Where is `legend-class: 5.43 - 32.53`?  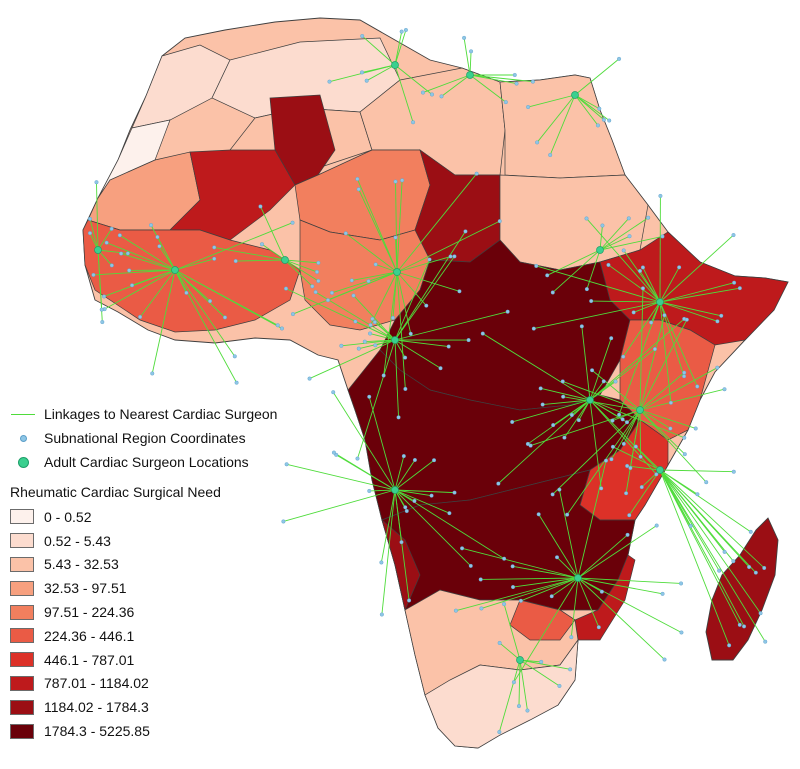
legend-class: 5.43 - 32.53 is located at coordinates (80, 565).